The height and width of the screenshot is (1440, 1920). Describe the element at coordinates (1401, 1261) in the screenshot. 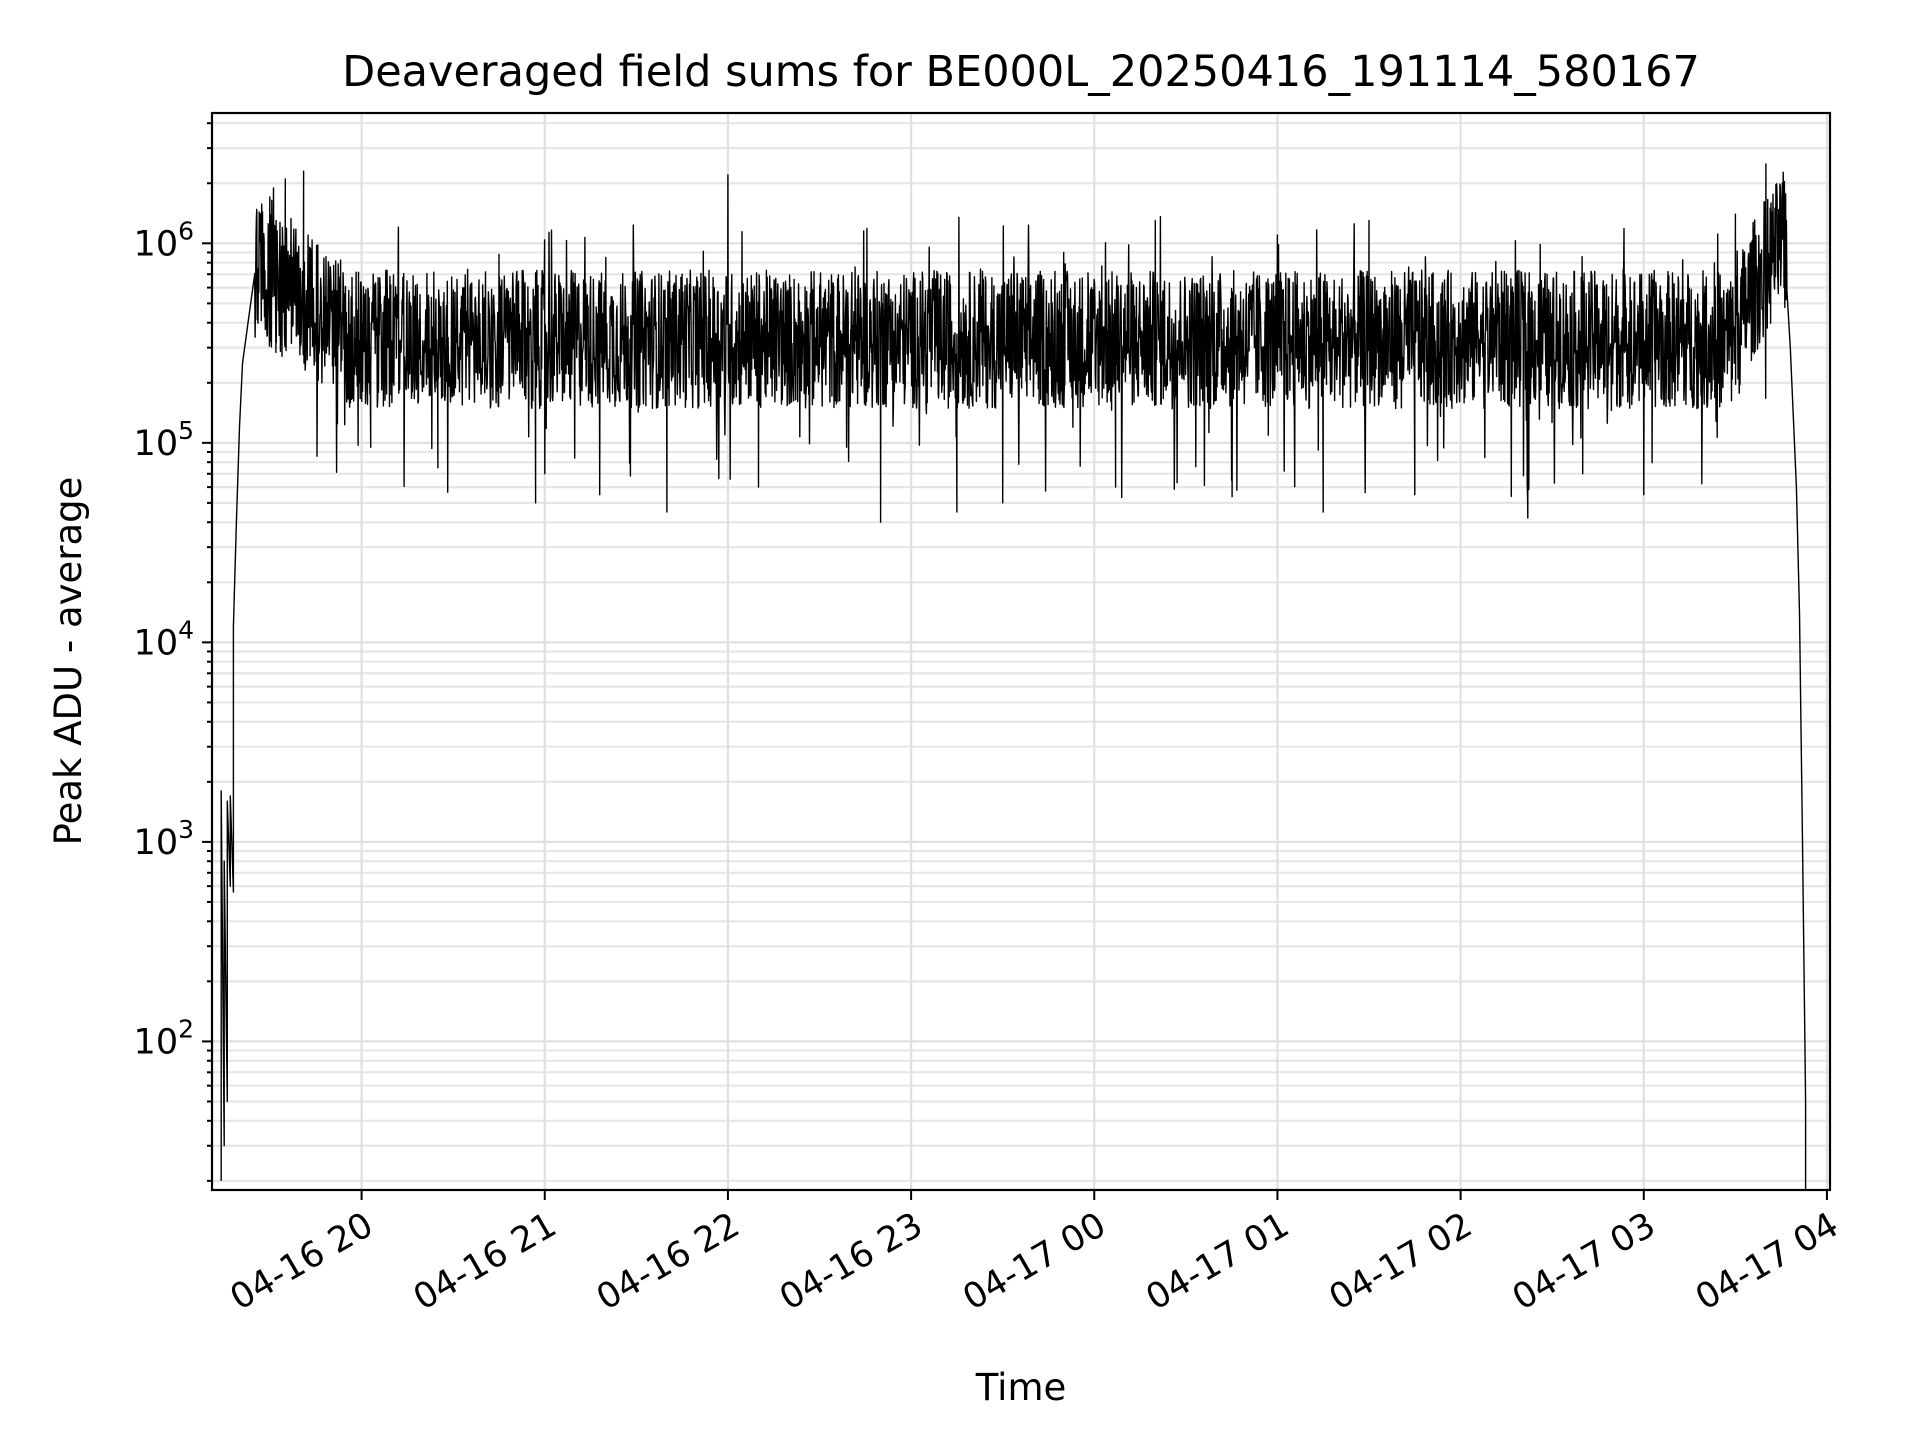

I see `x-tick-label: 04-17 02` at that location.